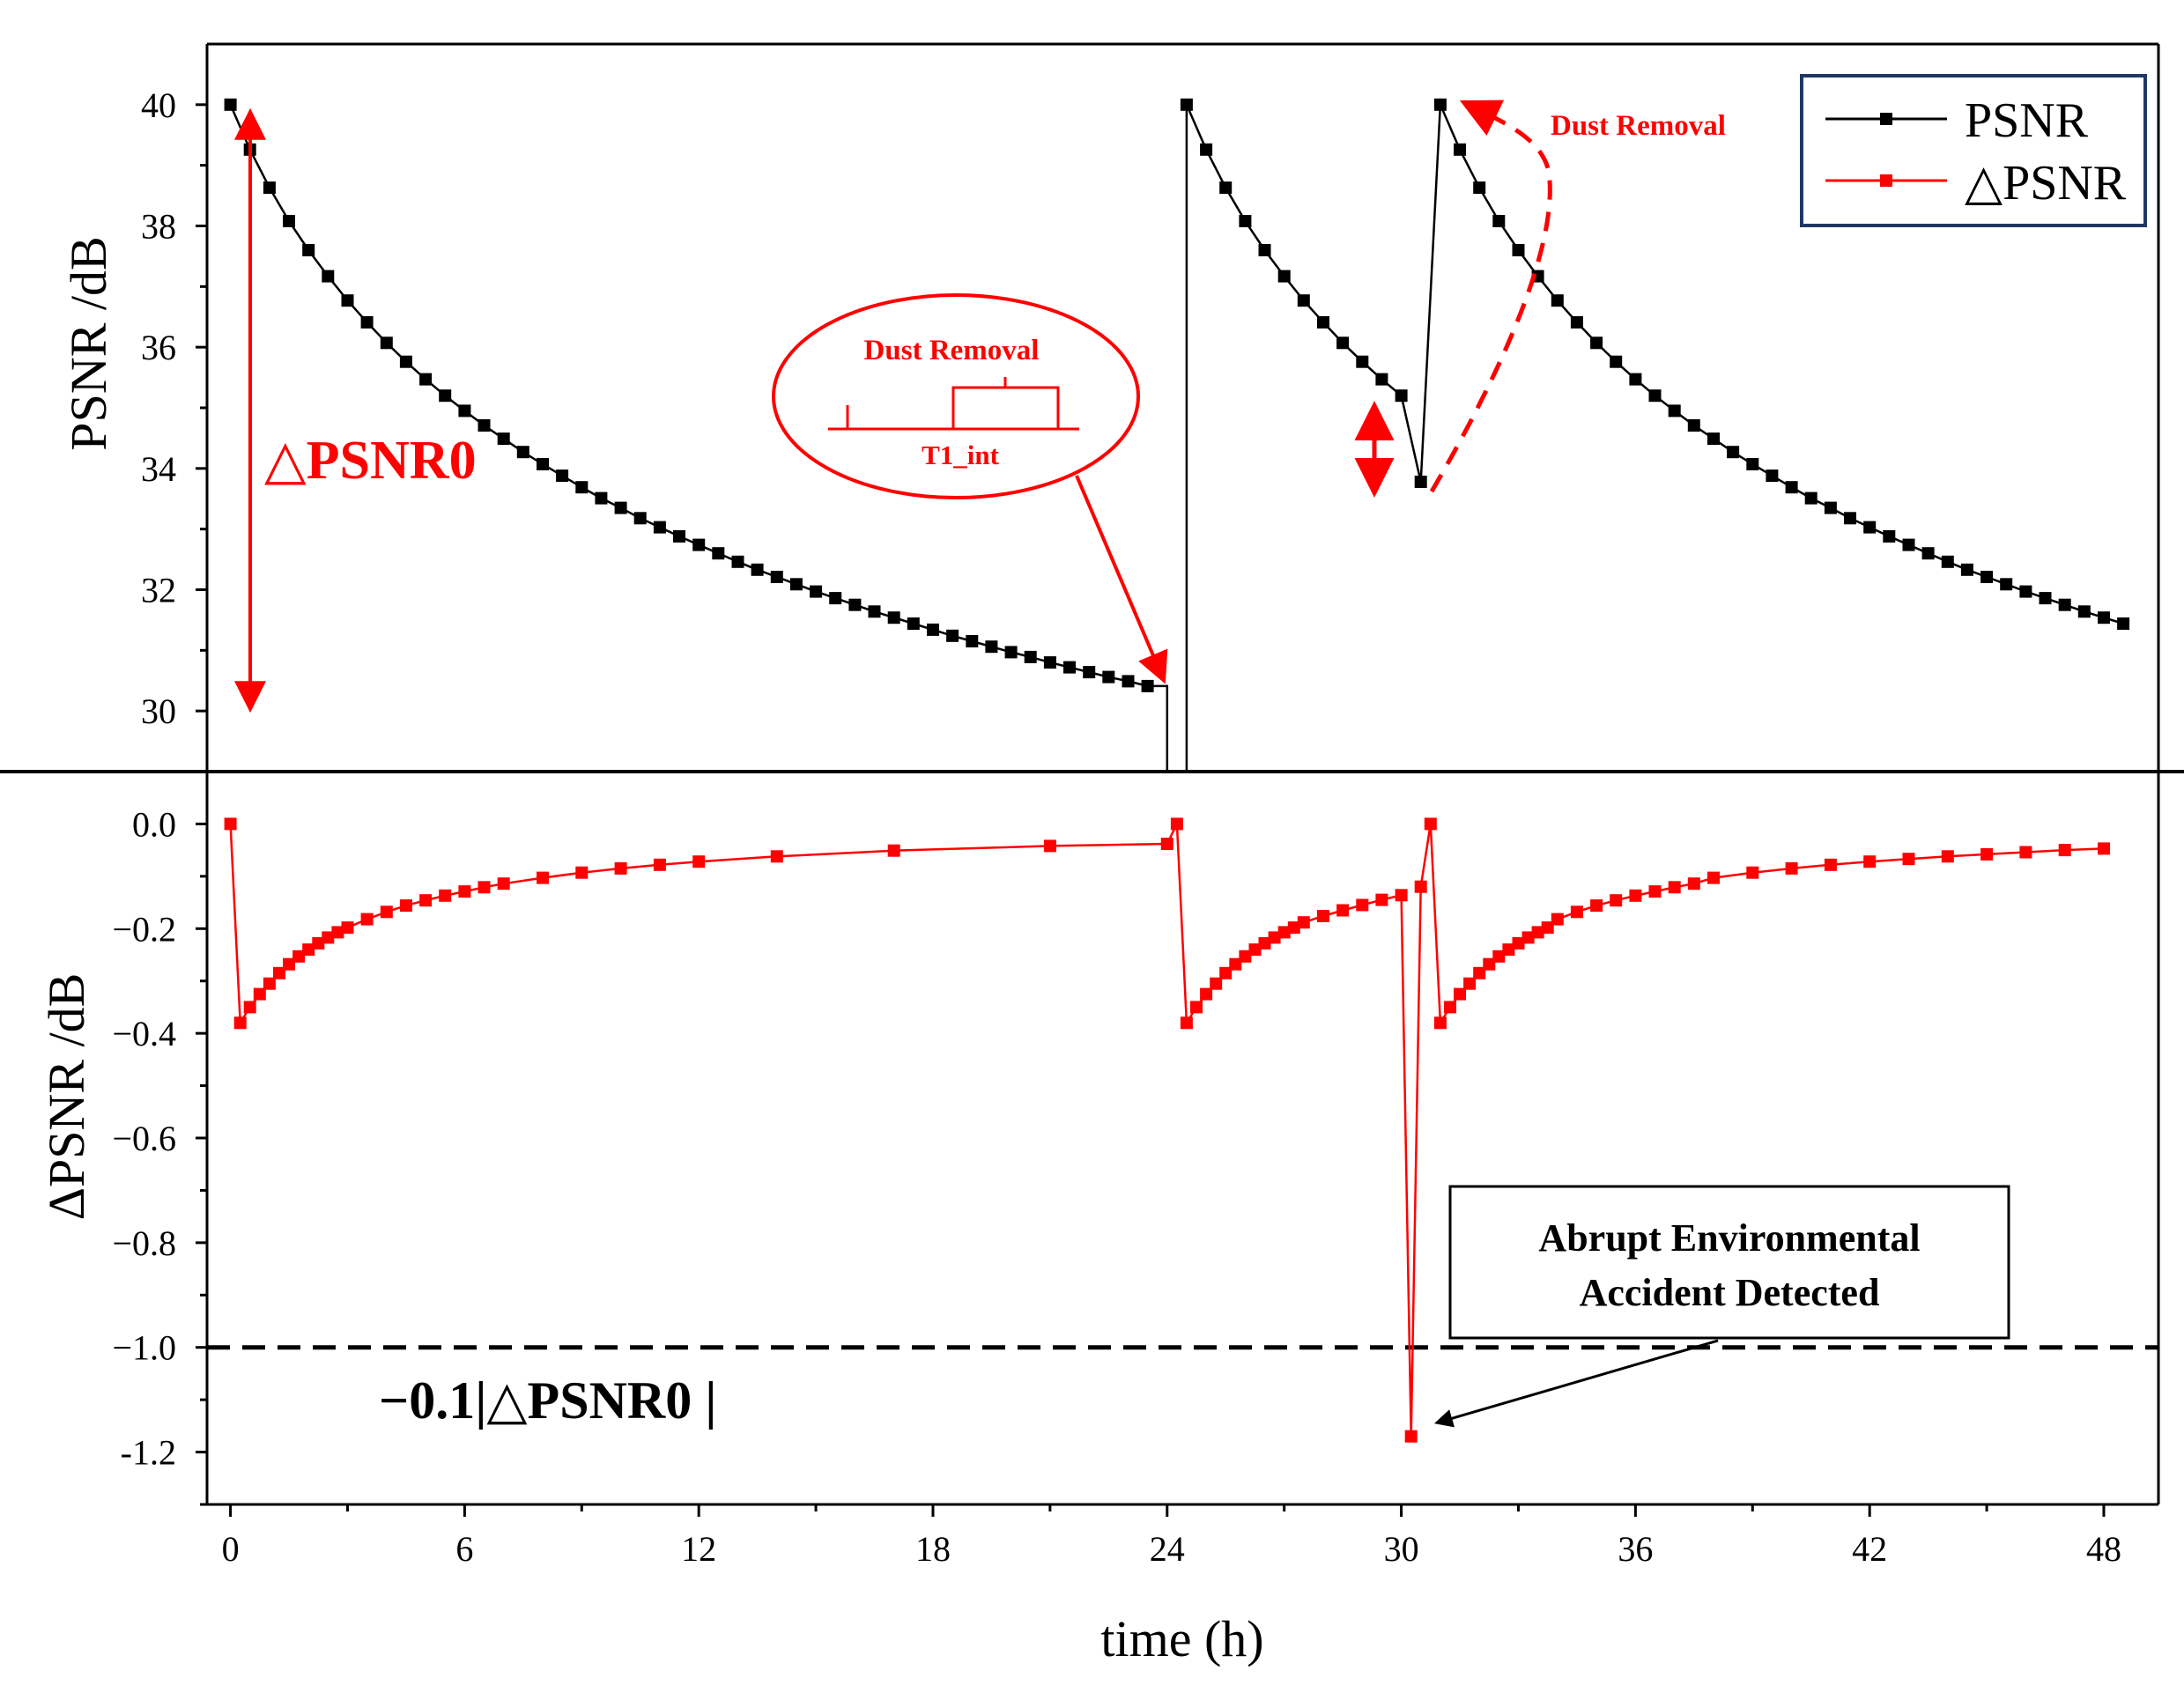 The width and height of the screenshot is (2184, 1685). Describe the element at coordinates (88, 343) in the screenshot. I see `top-y-axis-label: PSNR /dB` at that location.